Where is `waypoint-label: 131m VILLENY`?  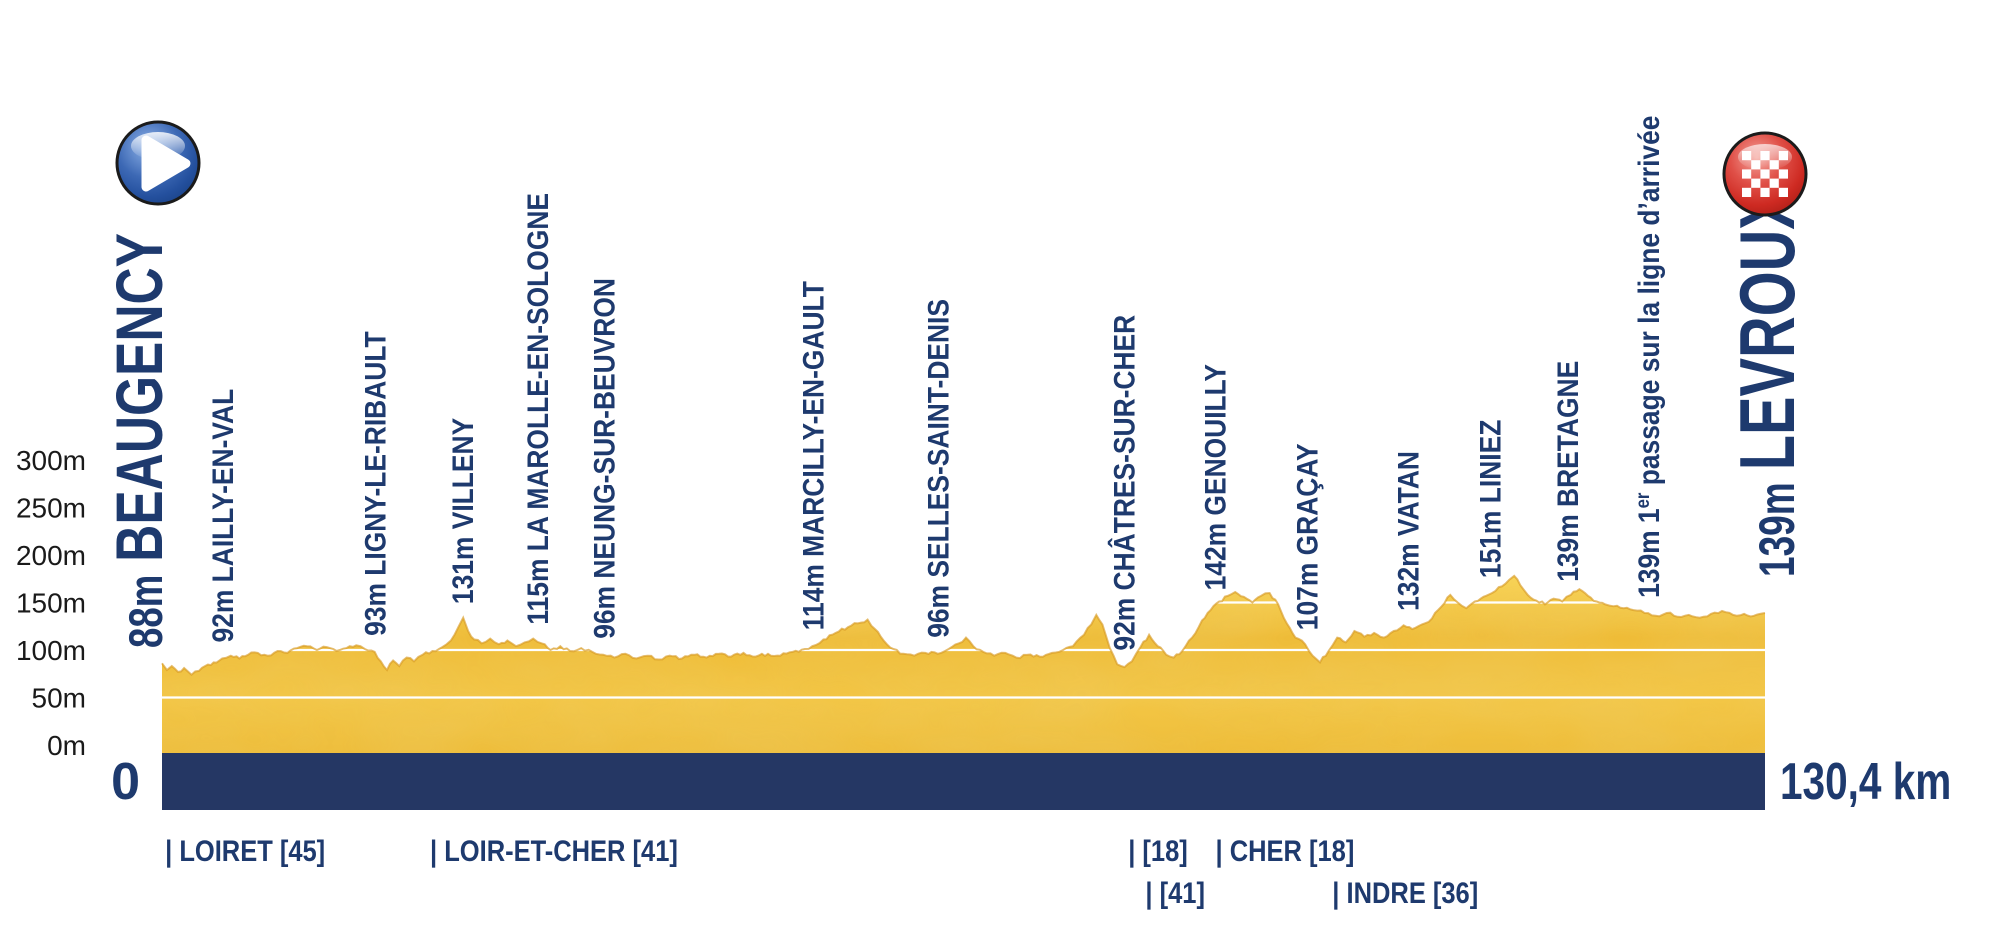
waypoint-label: 131m VILLENY is located at coordinates (462, 511).